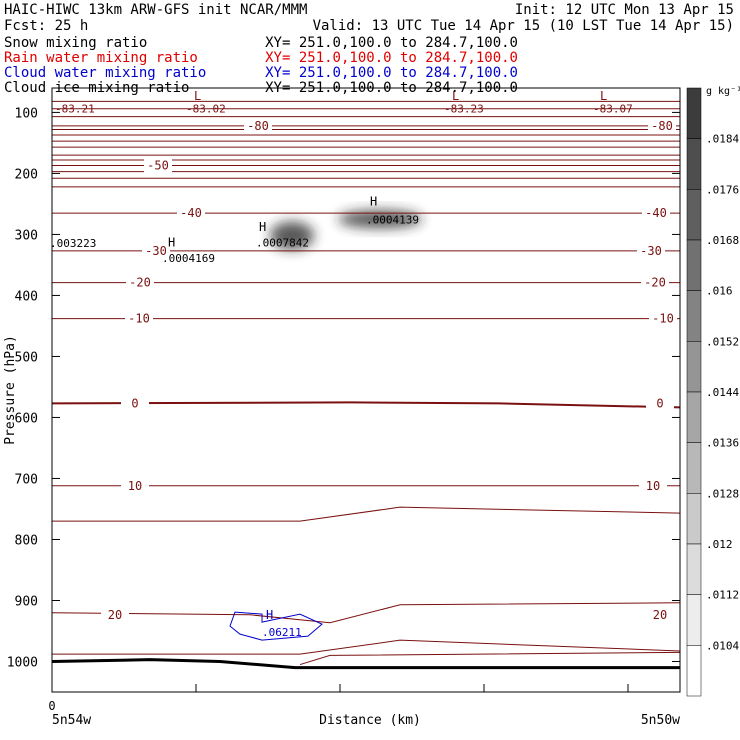  I want to click on y-tick-label: 800, so click(26, 540).